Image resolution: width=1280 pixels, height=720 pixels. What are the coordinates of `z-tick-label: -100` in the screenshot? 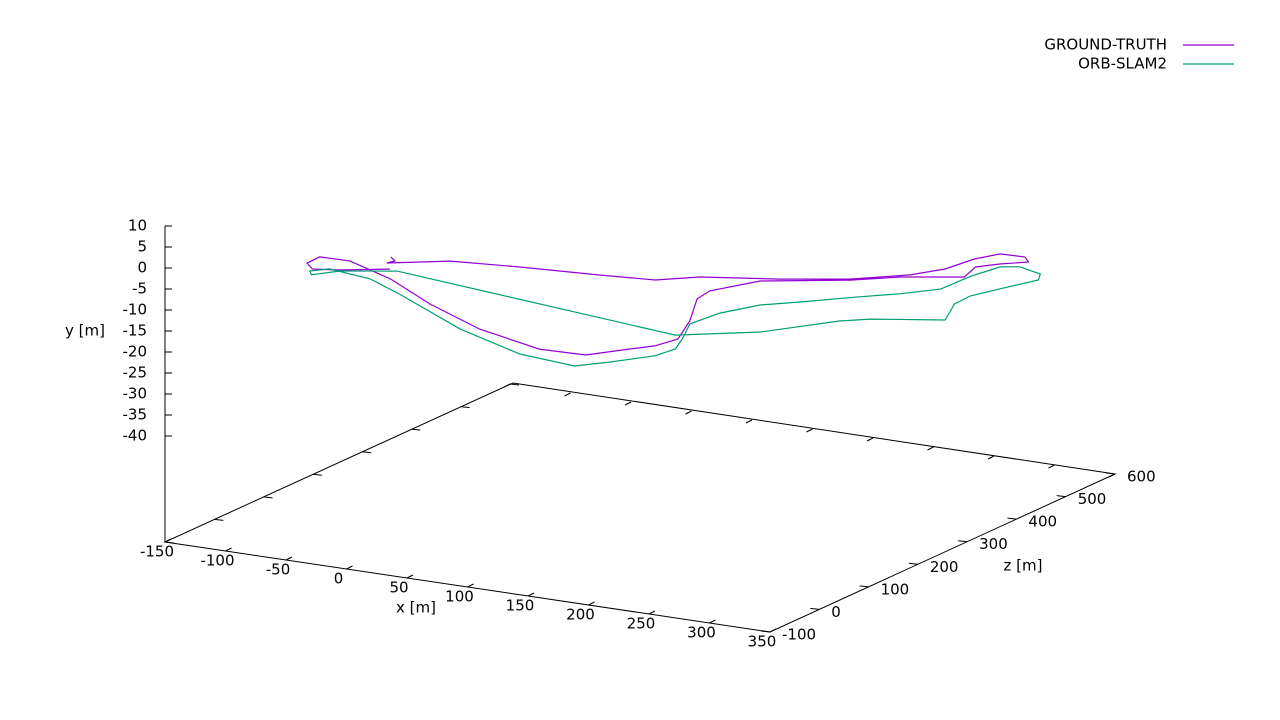 It's located at (799, 635).